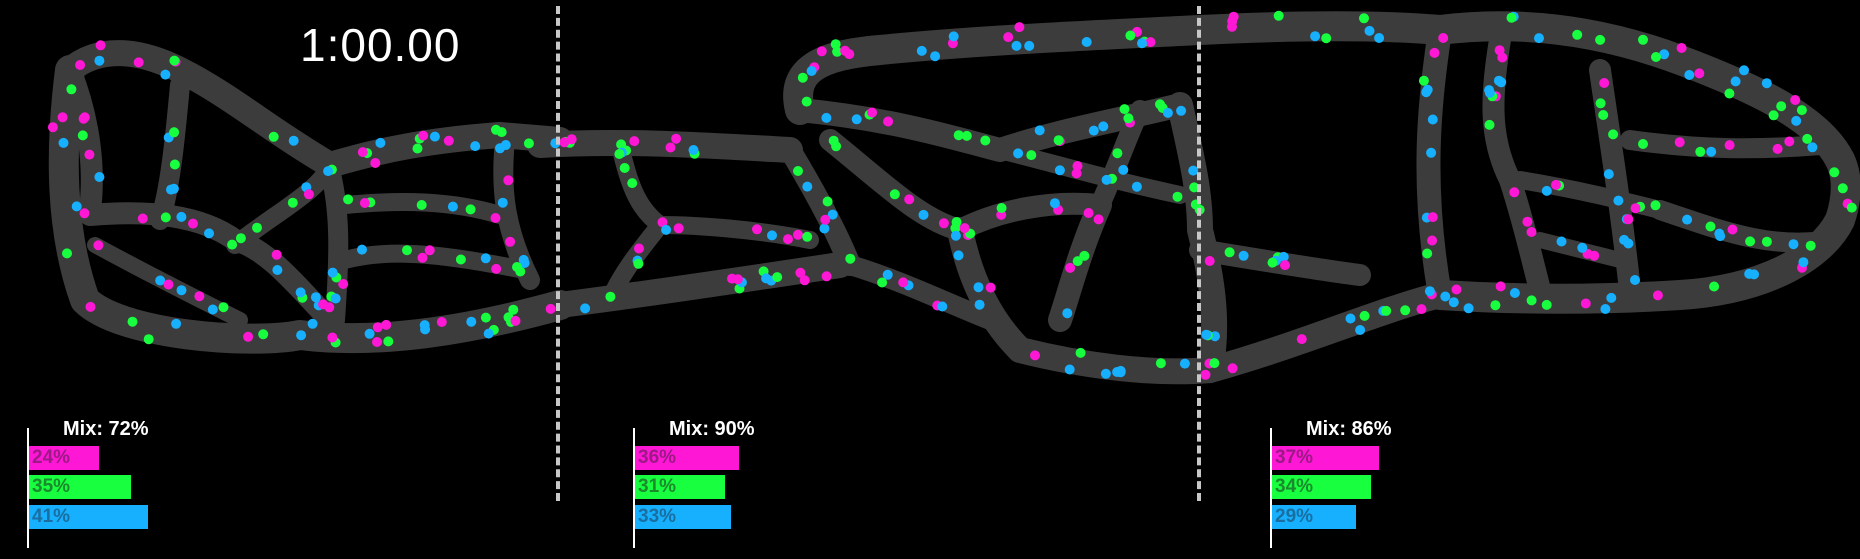  Describe the element at coordinates (51, 487) in the screenshot. I see `green-percent-label: 35%` at that location.